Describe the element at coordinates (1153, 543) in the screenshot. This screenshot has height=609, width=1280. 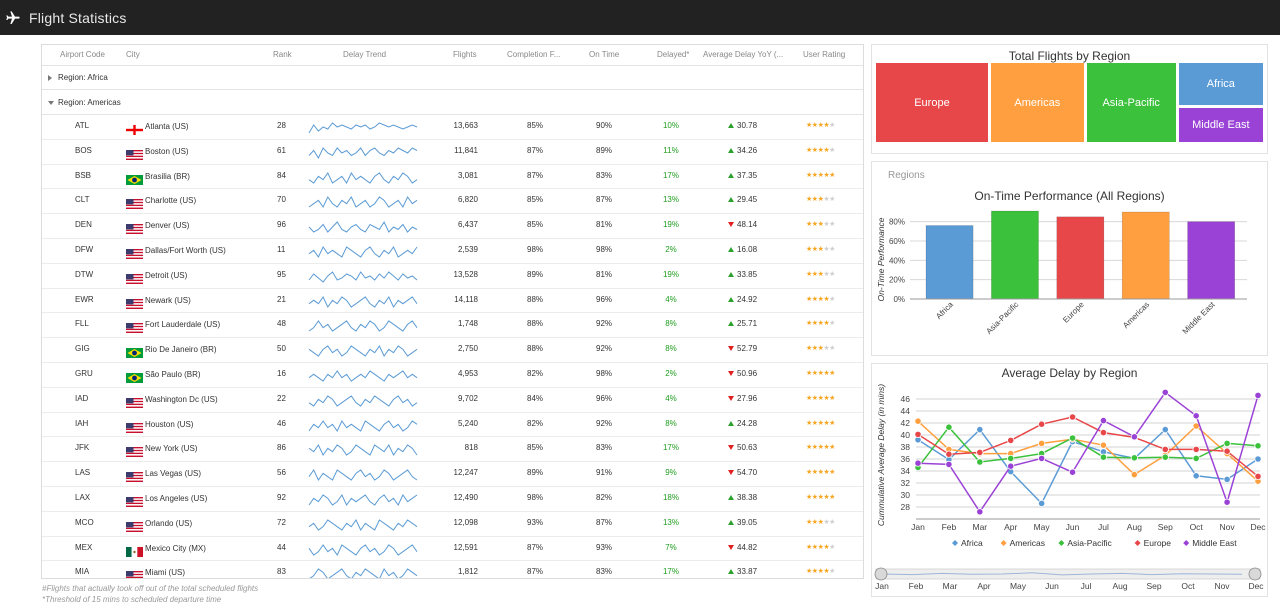
I see `legend-item-europe: Europe` at that location.